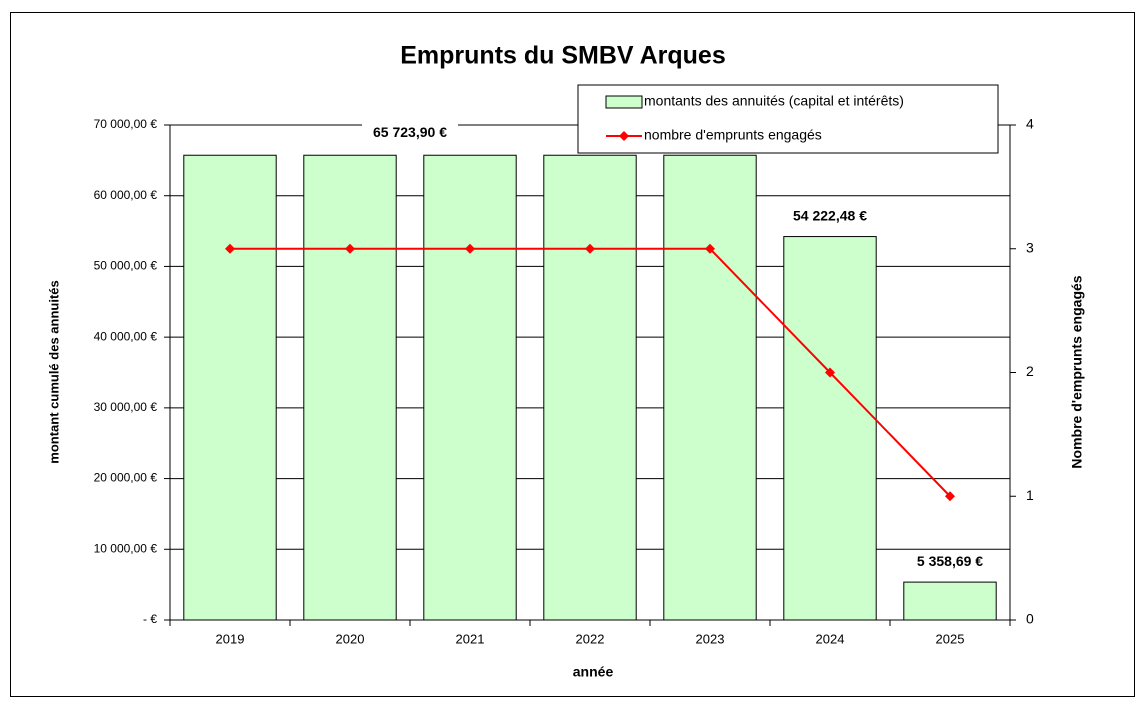  I want to click on y2-tick-label: 0, so click(1030, 619).